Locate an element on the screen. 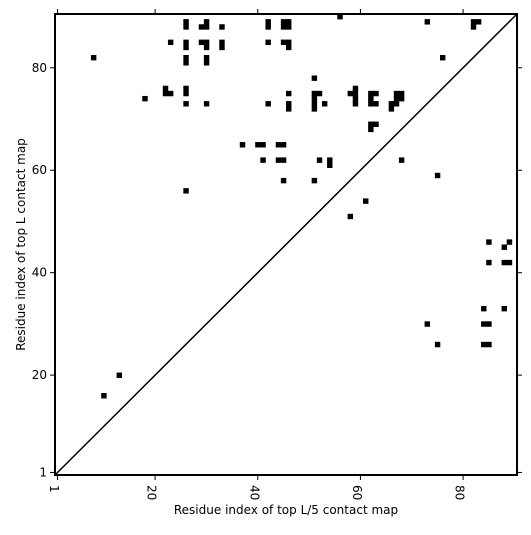 This screenshot has width=531, height=535. y-tick-label: 60 is located at coordinates (39, 170).